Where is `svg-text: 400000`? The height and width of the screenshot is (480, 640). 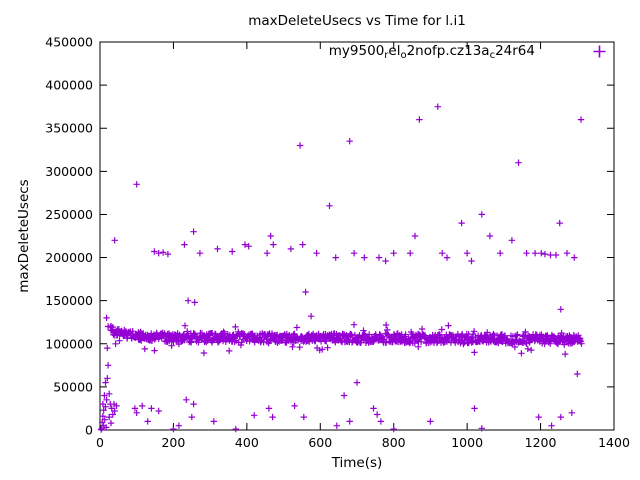
svg-text: 400000 is located at coordinates (69, 85).